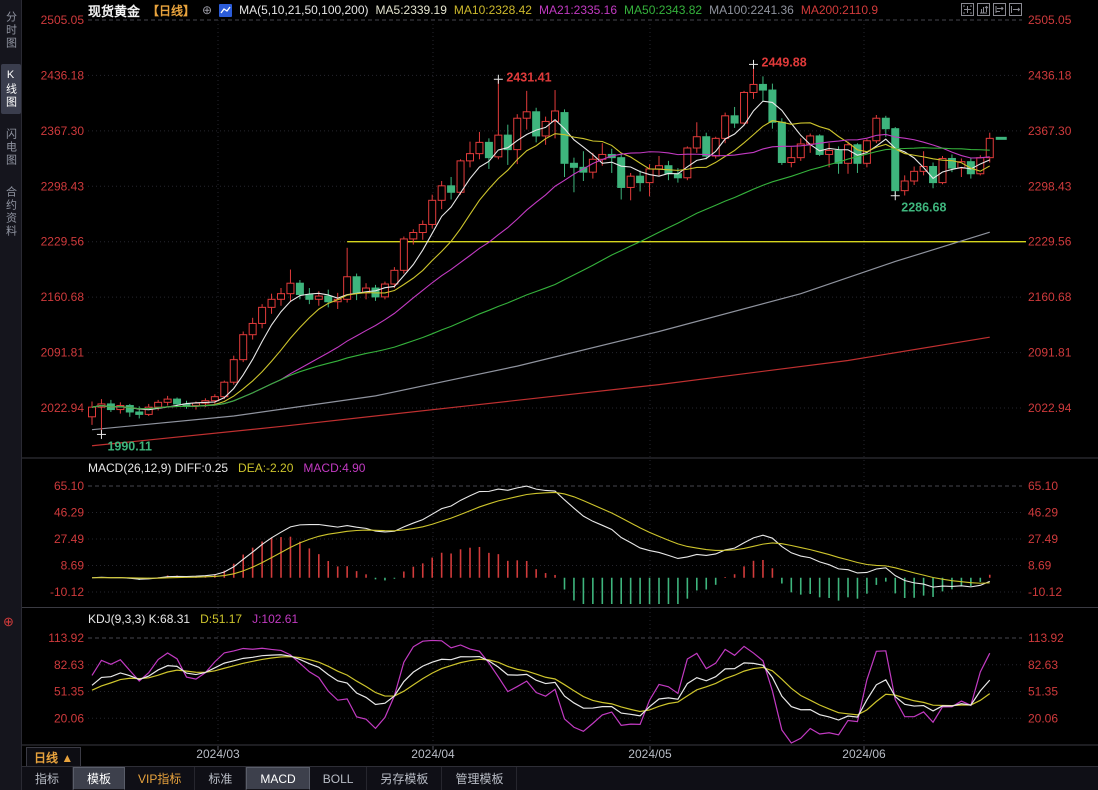  What do you see at coordinates (839, 10) in the screenshot?
I see `ma200-value: MA200:2110.9` at bounding box center [839, 10].